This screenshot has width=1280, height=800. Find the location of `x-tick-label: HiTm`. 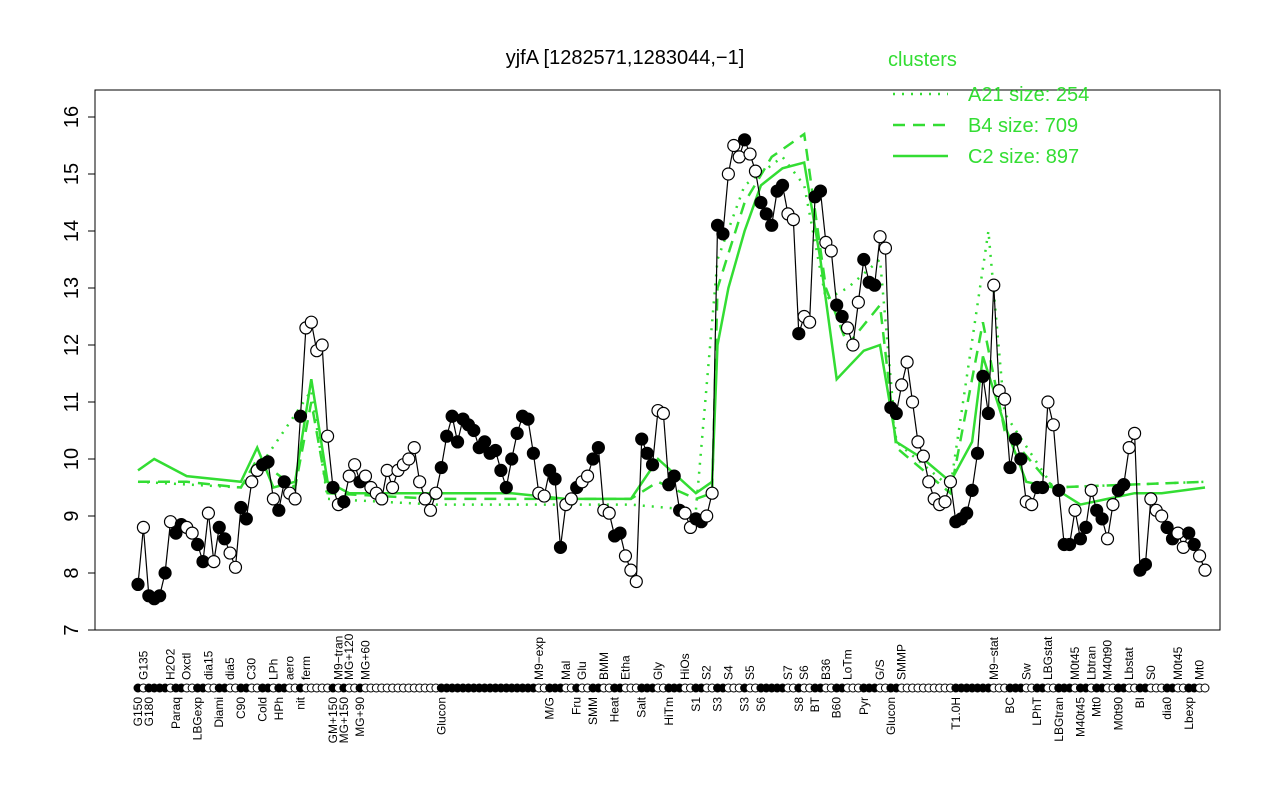

x-tick-label: HiTm is located at coordinates (669, 711).